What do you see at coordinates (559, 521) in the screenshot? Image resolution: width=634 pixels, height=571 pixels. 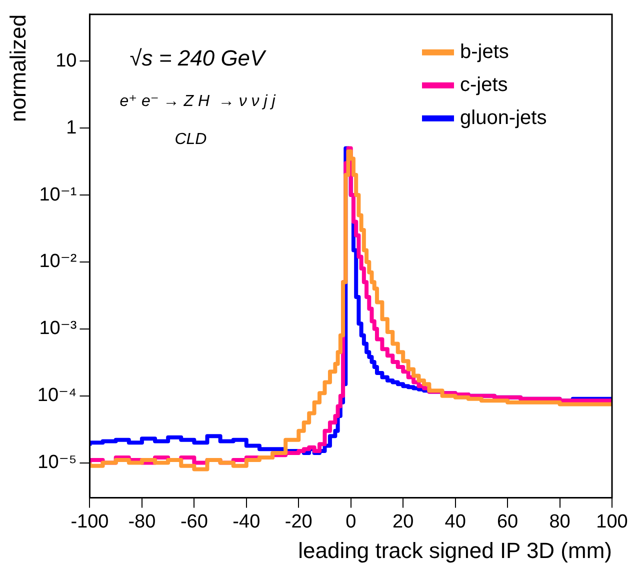 I see `x-tick-label: 80` at bounding box center [559, 521].